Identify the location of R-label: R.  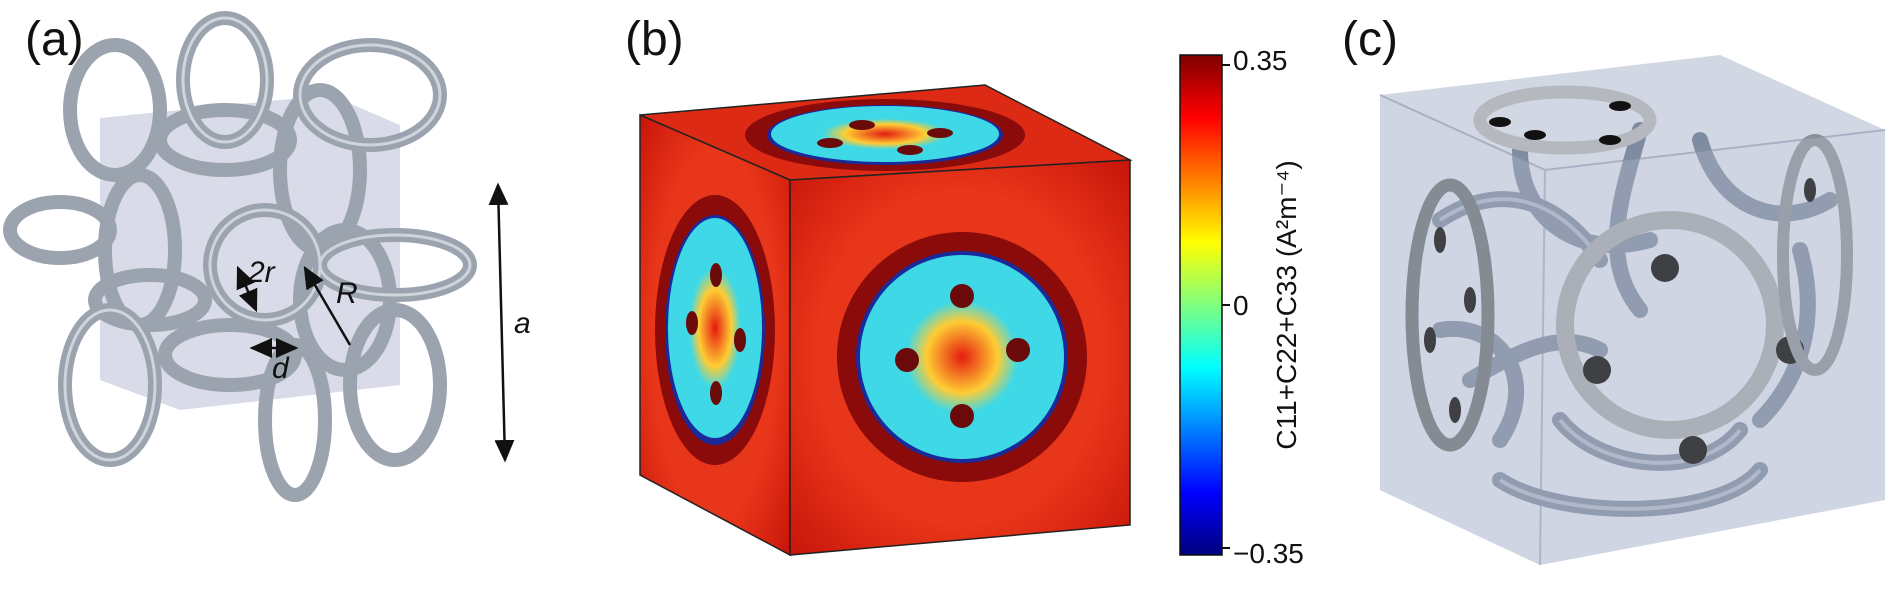
(347, 293).